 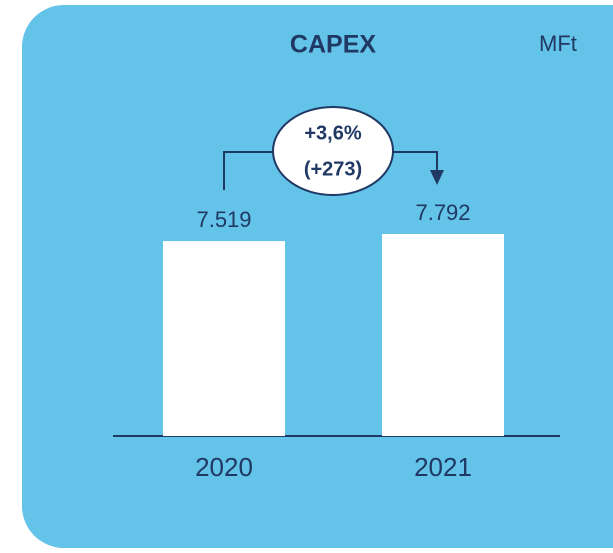 What do you see at coordinates (558, 43) in the screenshot?
I see `unit-label: MFt` at bounding box center [558, 43].